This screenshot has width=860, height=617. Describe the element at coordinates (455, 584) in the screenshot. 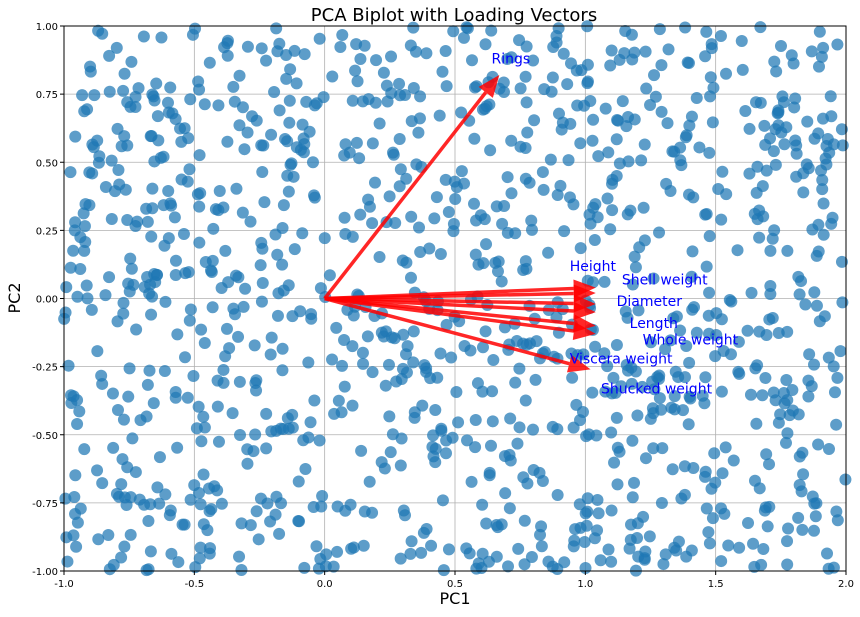

I see `x-tick-label: 0.5` at that location.